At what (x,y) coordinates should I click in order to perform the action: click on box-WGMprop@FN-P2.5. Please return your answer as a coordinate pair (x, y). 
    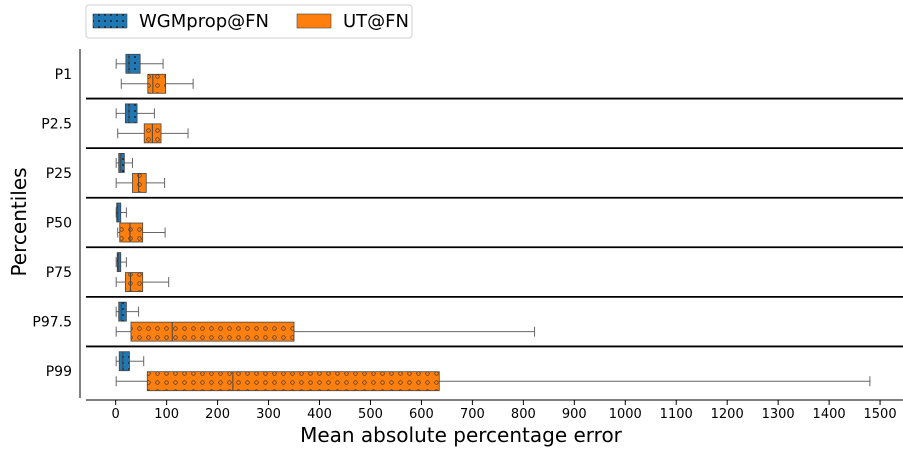
    Looking at the image, I should click on (135, 113).